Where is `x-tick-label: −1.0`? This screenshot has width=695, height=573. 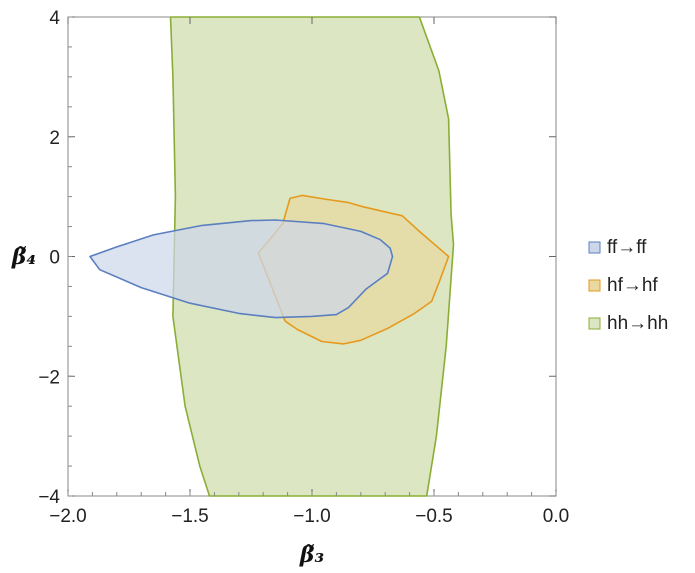 x-tick-label: −1.0 is located at coordinates (312, 516).